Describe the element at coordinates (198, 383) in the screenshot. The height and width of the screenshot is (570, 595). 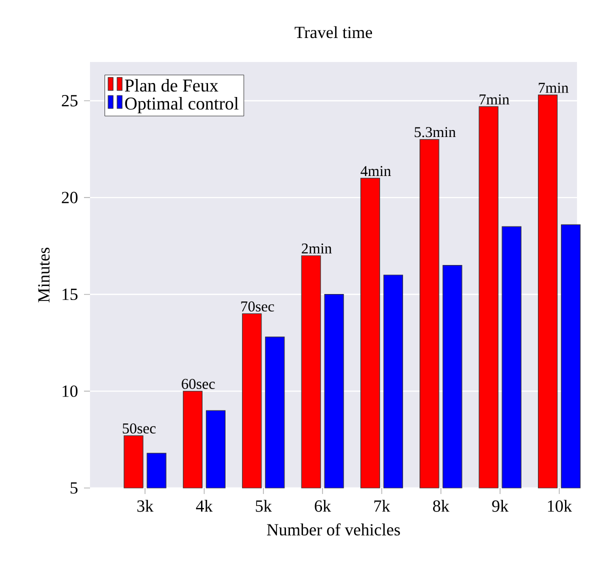
I see `annotation: 60sec` at that location.